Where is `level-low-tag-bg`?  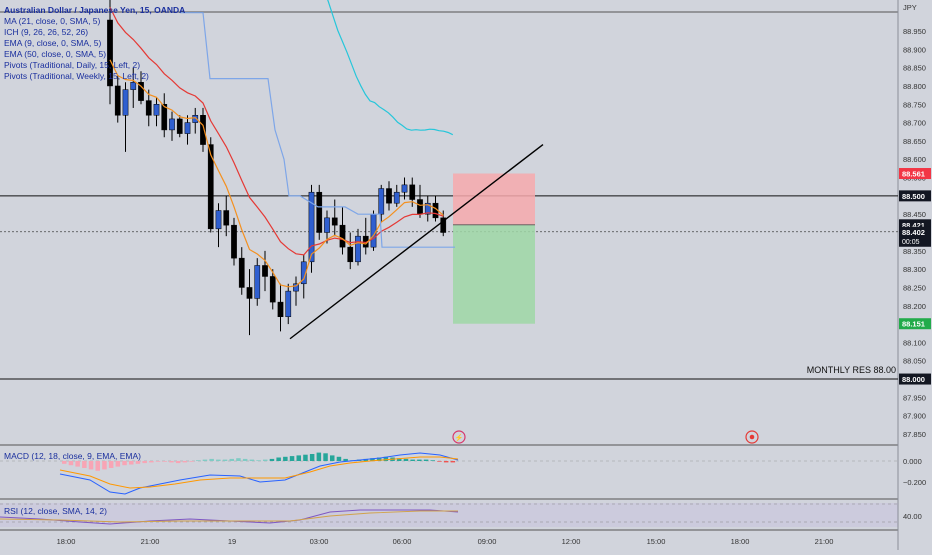
level-low-tag-bg is located at coordinates (915, 379).